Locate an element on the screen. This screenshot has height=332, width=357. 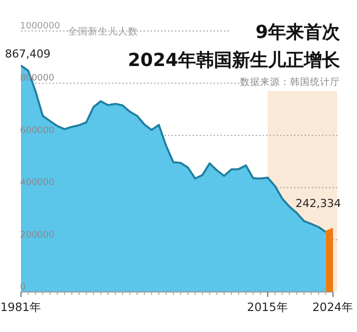
y-tick-label: 1000000 is located at coordinates (40, 27).